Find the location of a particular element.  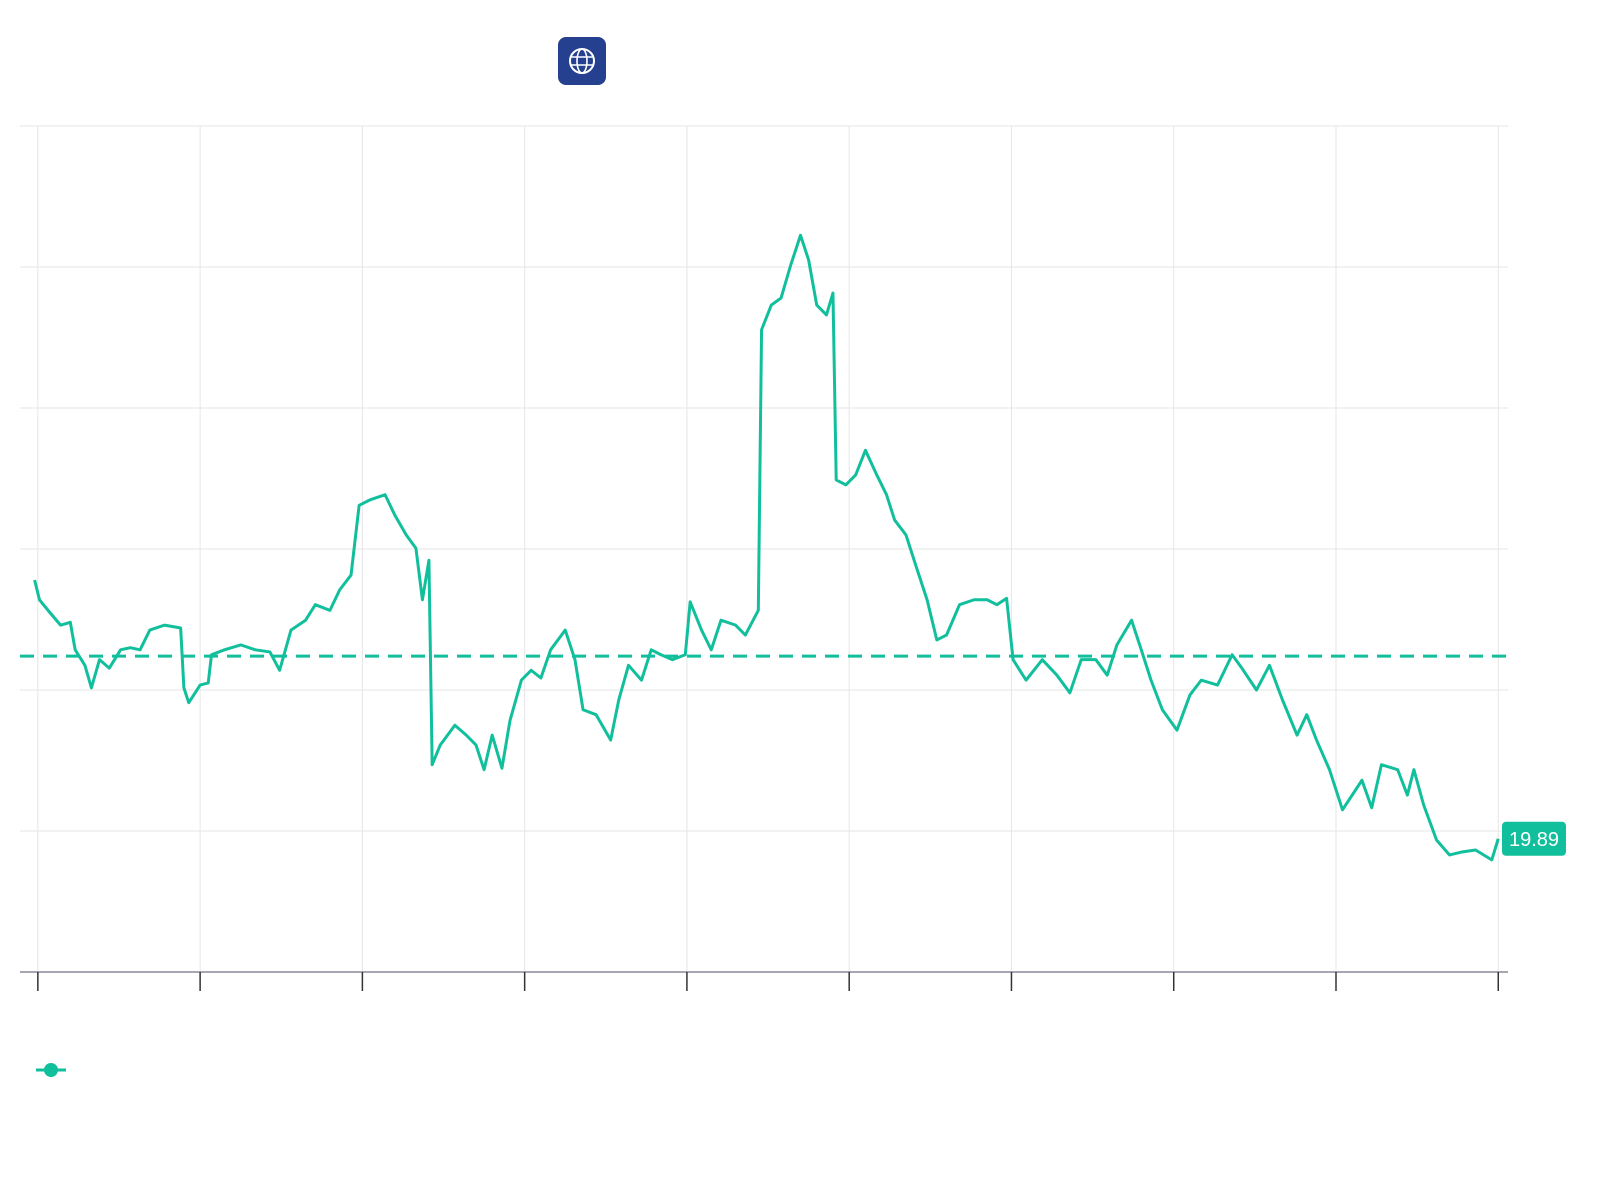

legend-marker is located at coordinates (51, 1070).